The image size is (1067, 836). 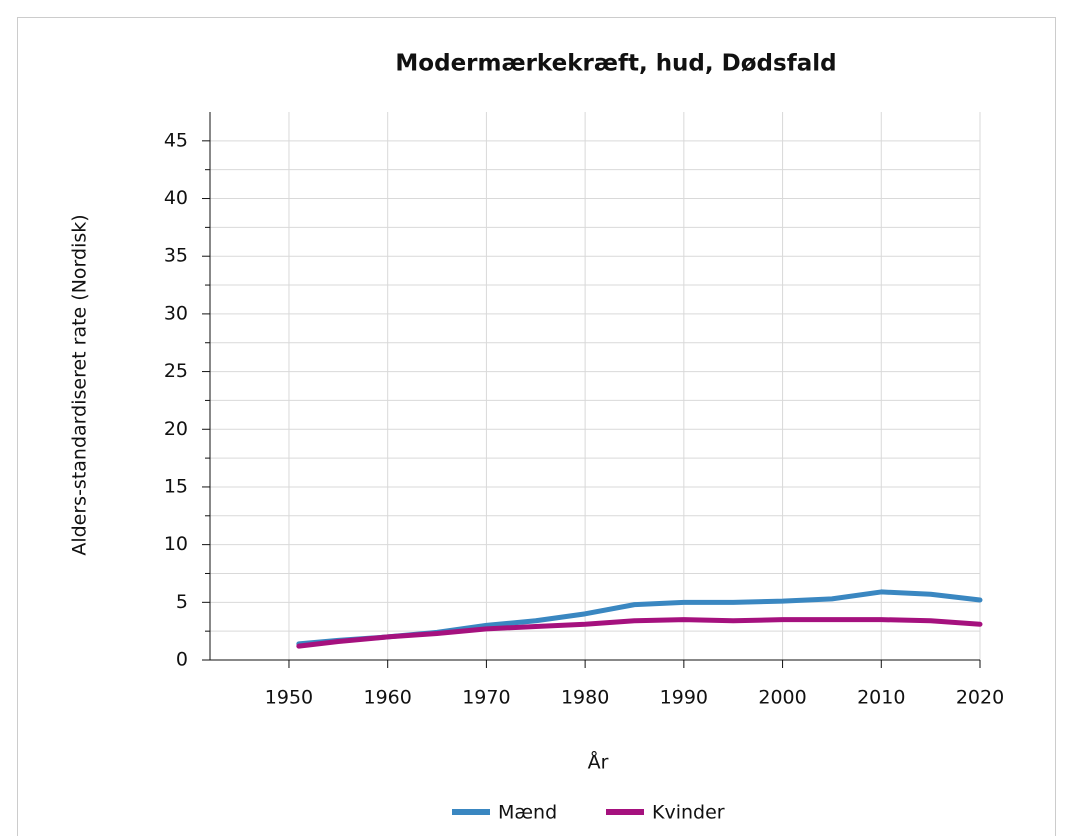 I want to click on x-tick-label: 2010, so click(x=881, y=698).